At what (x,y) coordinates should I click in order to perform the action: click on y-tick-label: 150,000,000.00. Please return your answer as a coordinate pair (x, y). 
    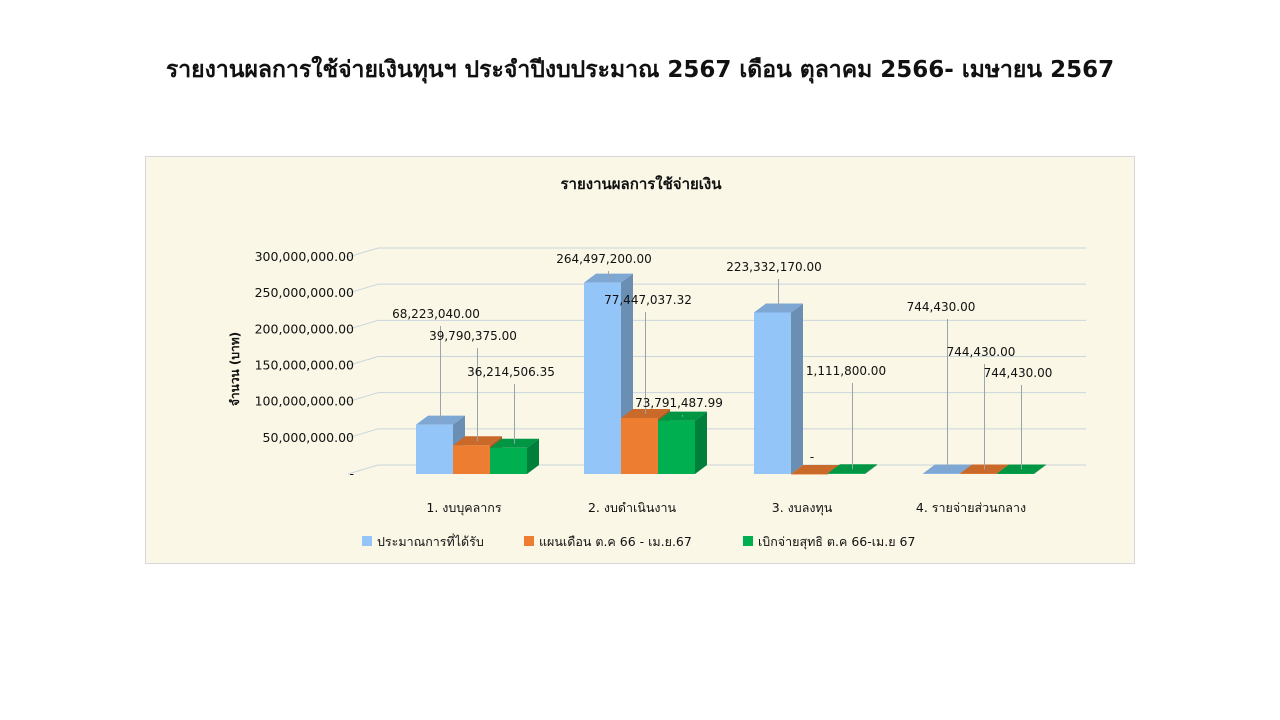
    Looking at the image, I should click on (304, 365).